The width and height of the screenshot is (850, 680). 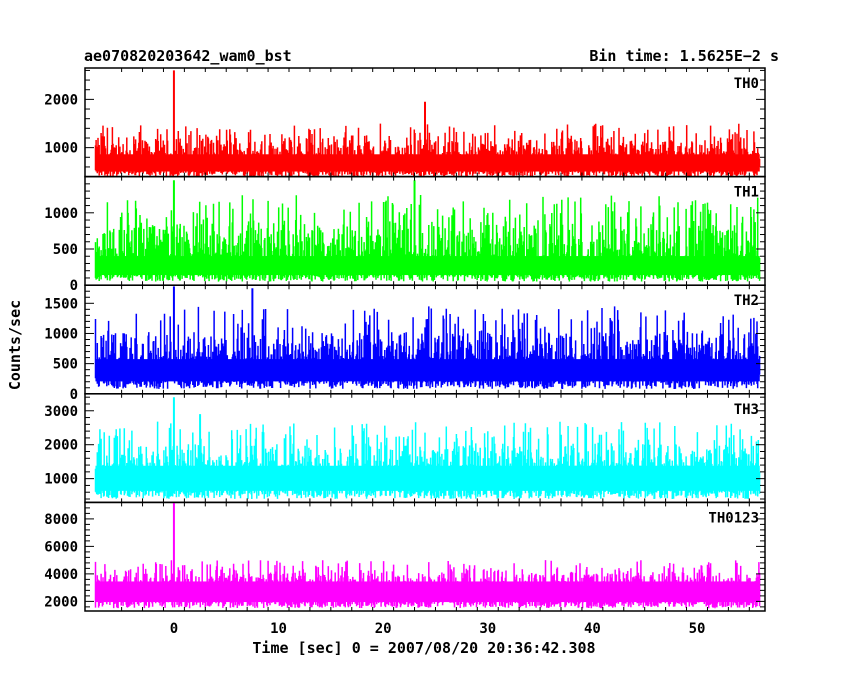 I want to click on y-tick-label: 4000, so click(x=61, y=575).